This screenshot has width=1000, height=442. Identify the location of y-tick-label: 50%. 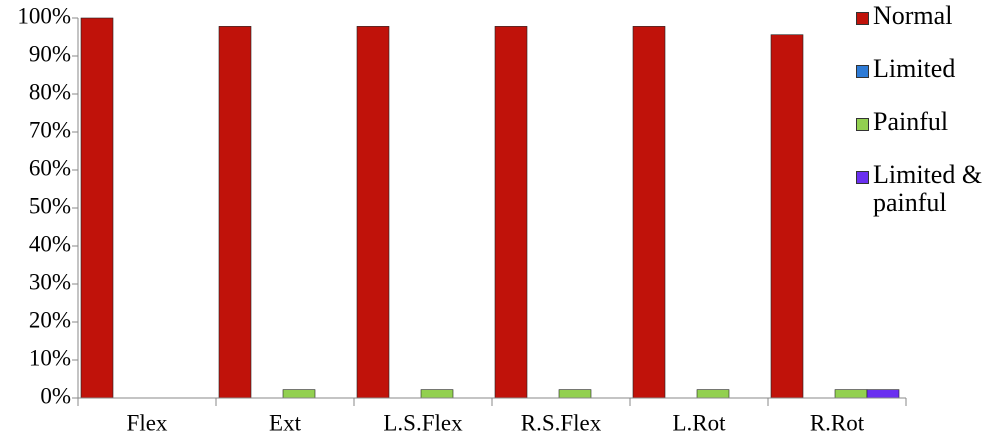
(50, 205).